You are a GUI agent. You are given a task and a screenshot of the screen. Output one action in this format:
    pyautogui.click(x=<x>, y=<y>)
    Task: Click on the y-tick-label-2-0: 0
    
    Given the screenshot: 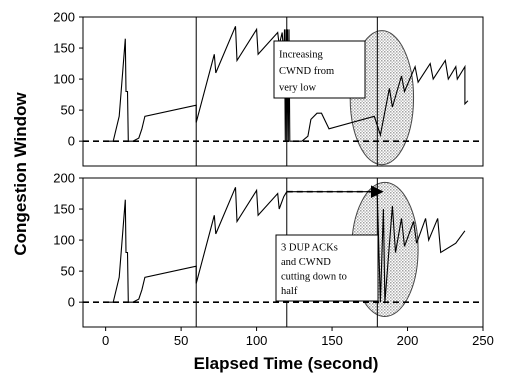 What is the action you would take?
    pyautogui.click(x=71, y=302)
    